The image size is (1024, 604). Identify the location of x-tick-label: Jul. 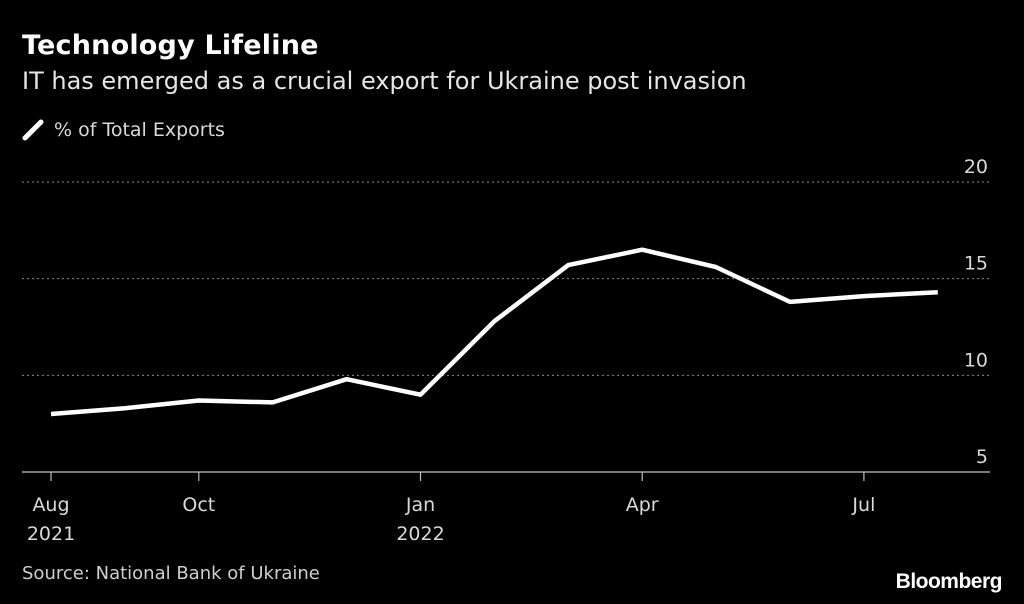
(863, 505).